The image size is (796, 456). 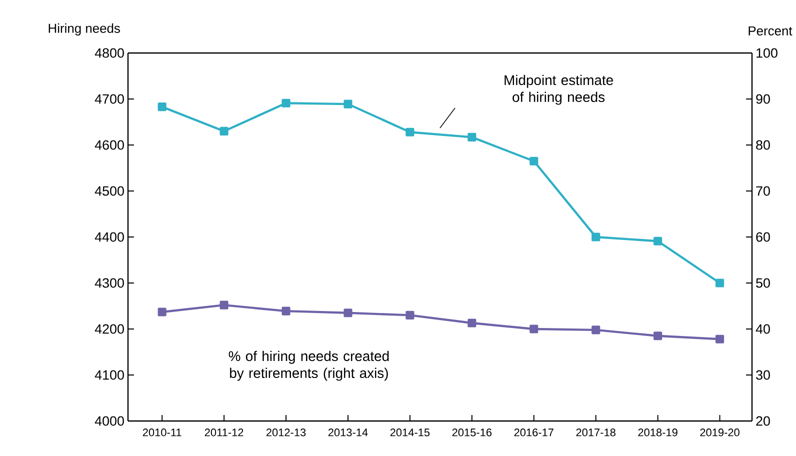 What do you see at coordinates (348, 432) in the screenshot?
I see `x-tick-label: 2013-14` at bounding box center [348, 432].